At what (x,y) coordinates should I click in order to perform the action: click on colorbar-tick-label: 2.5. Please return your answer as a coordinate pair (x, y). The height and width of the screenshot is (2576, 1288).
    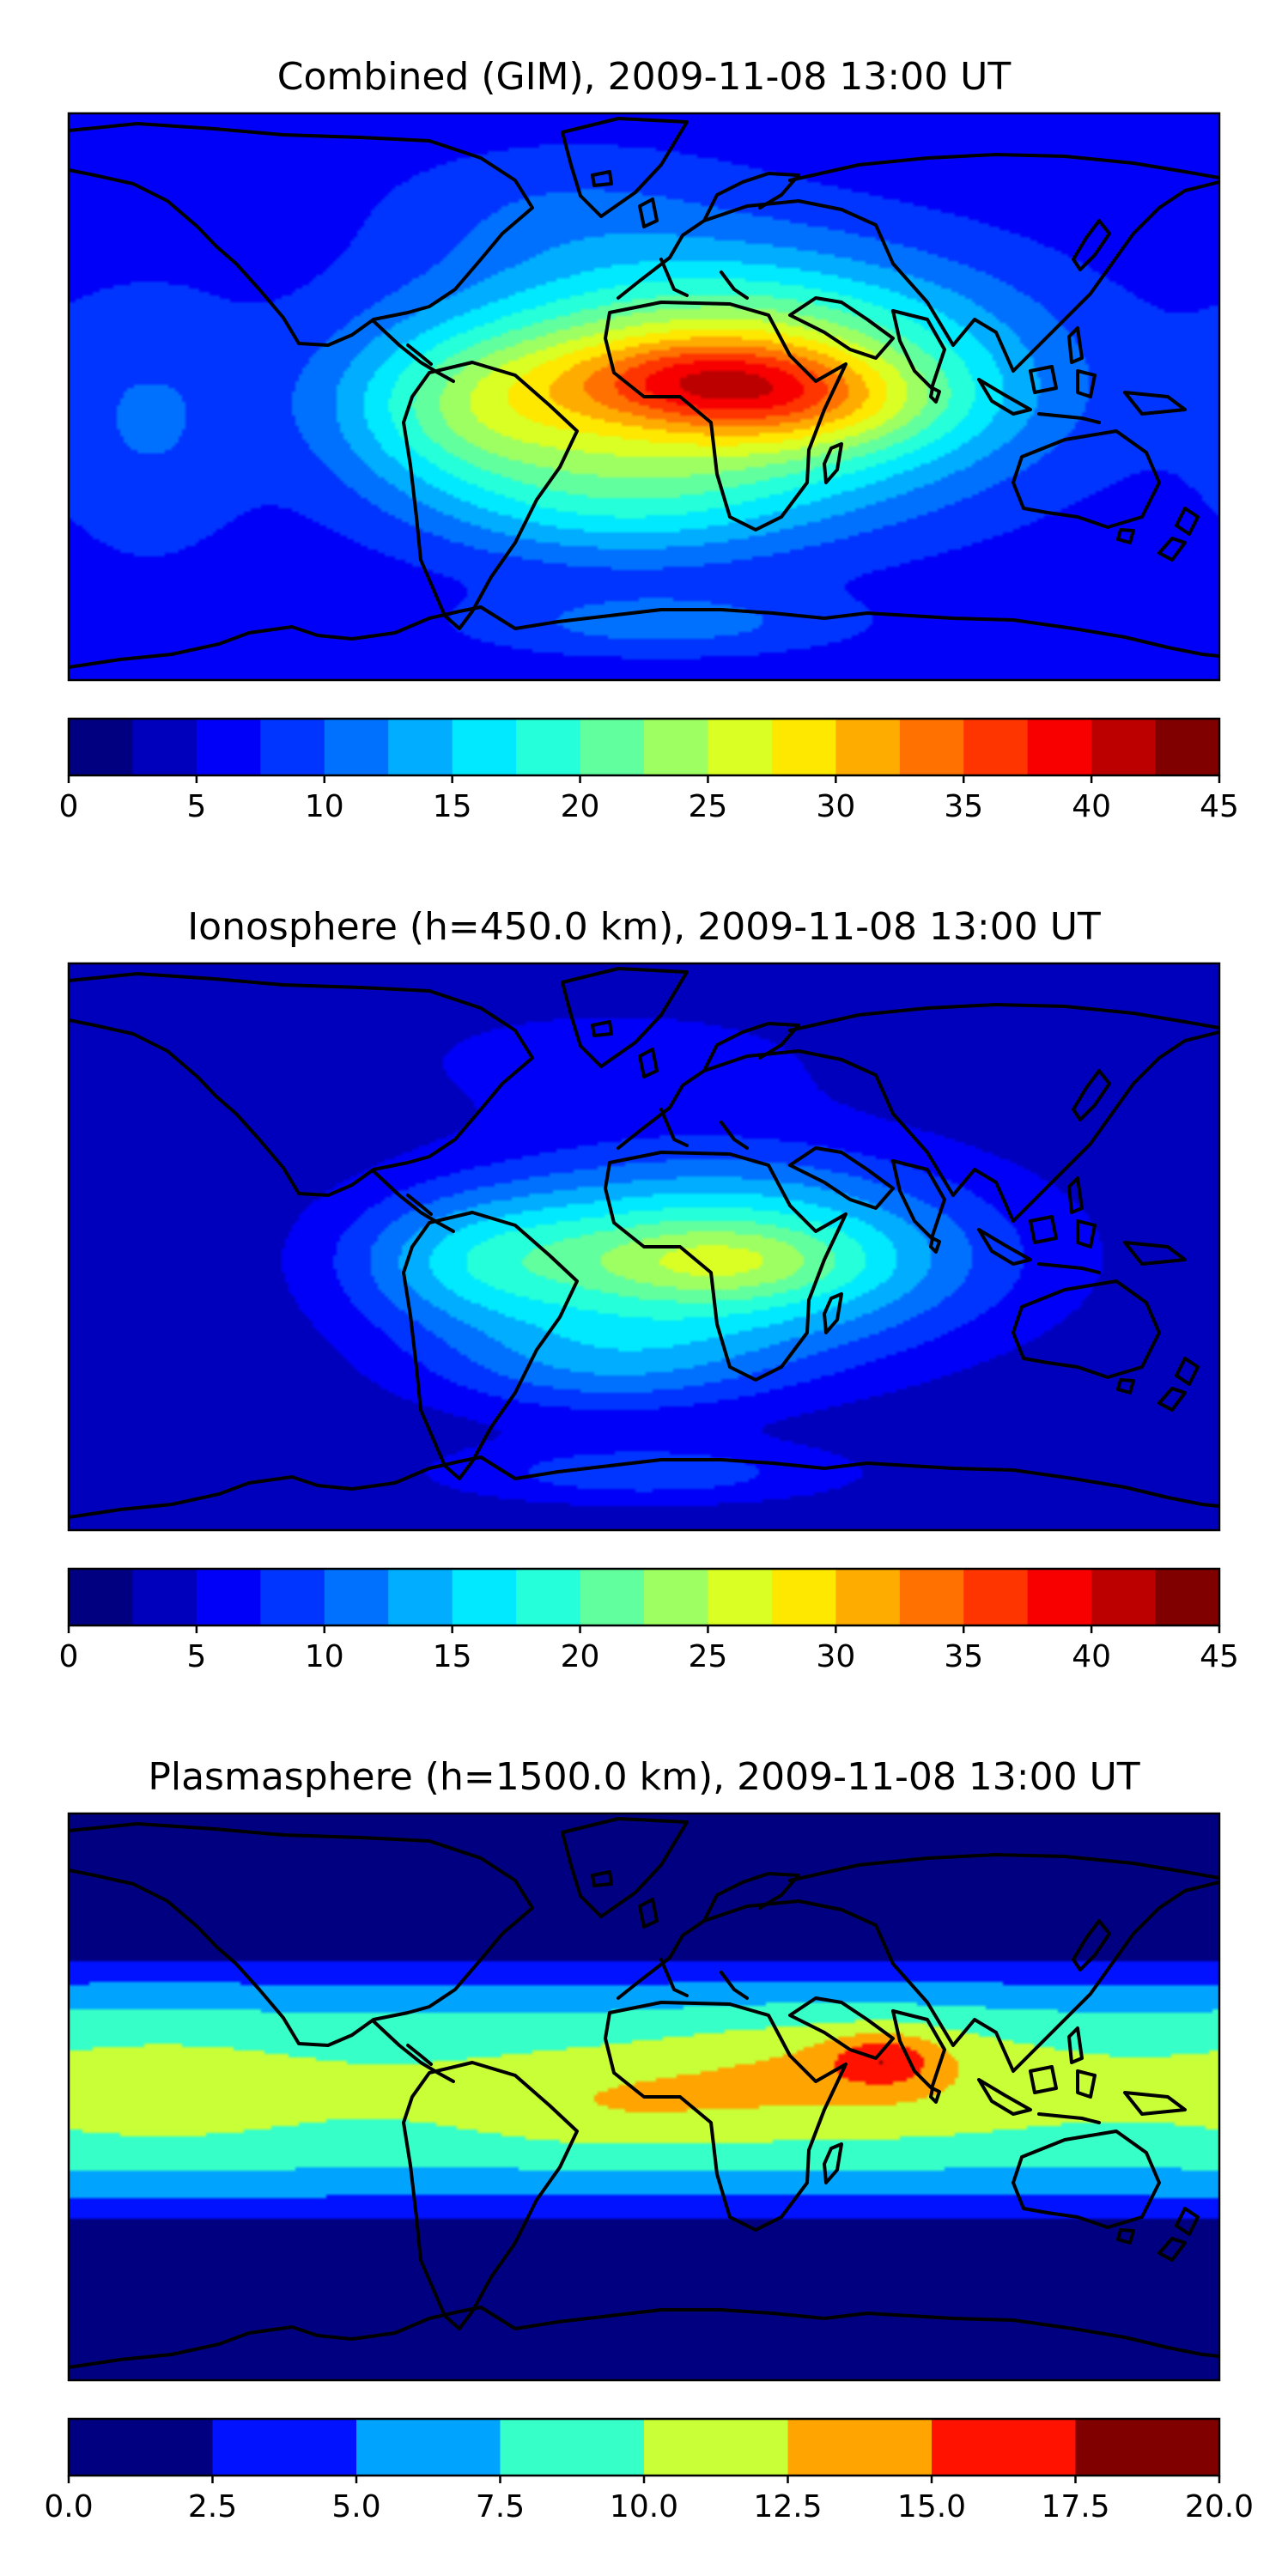
    Looking at the image, I should click on (213, 2507).